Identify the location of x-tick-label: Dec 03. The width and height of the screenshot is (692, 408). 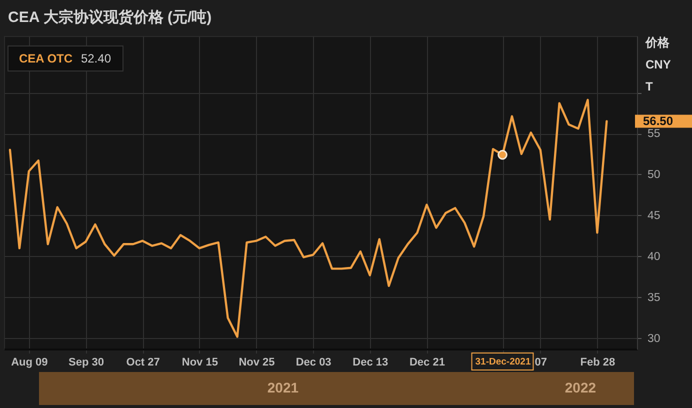
(314, 362).